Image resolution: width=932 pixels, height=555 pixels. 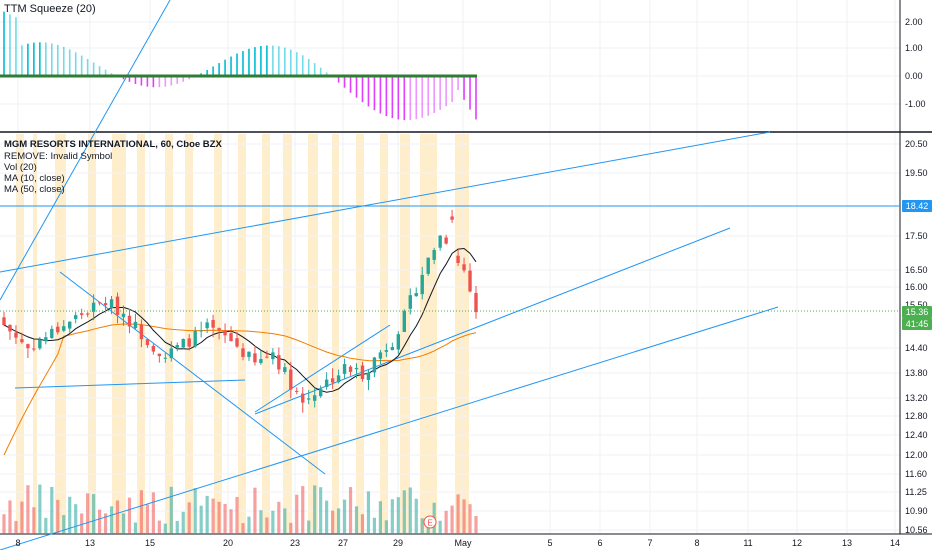 I want to click on legend-item-ma10: MA (10, close), so click(x=34, y=178).